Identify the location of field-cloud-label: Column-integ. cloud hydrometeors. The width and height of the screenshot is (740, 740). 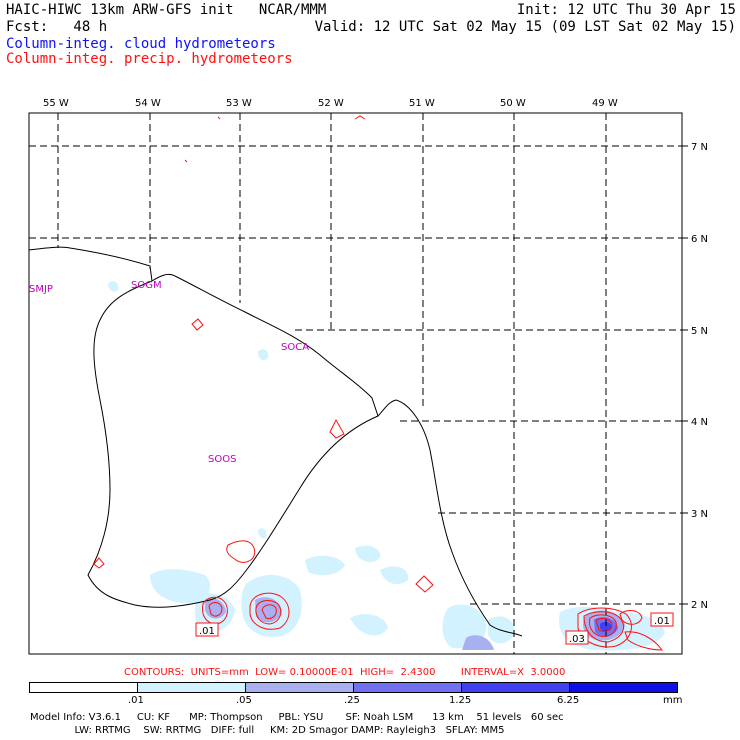
(141, 44).